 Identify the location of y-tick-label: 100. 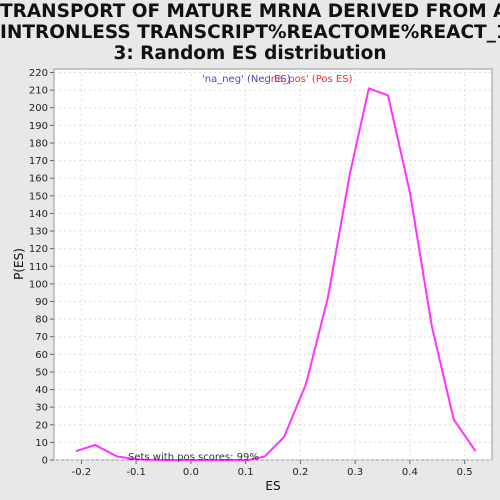
(38, 284).